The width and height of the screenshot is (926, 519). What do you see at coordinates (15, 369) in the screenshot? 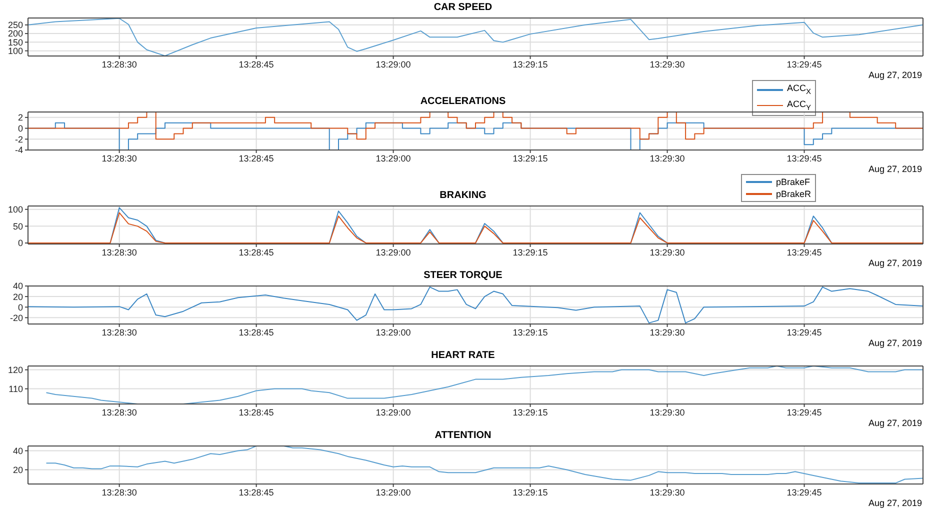
I see `y-tick-label: 120` at bounding box center [15, 369].